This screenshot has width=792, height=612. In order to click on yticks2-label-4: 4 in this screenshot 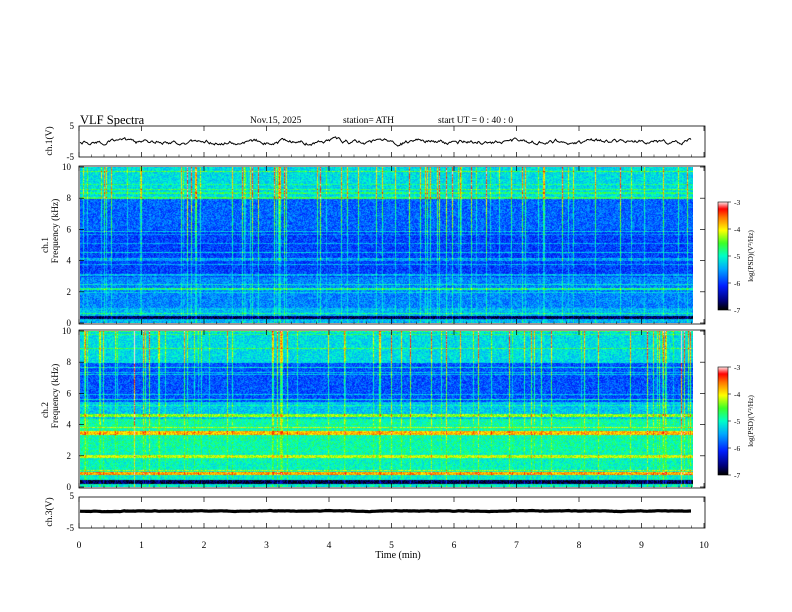, I will do `click(69, 425)`.